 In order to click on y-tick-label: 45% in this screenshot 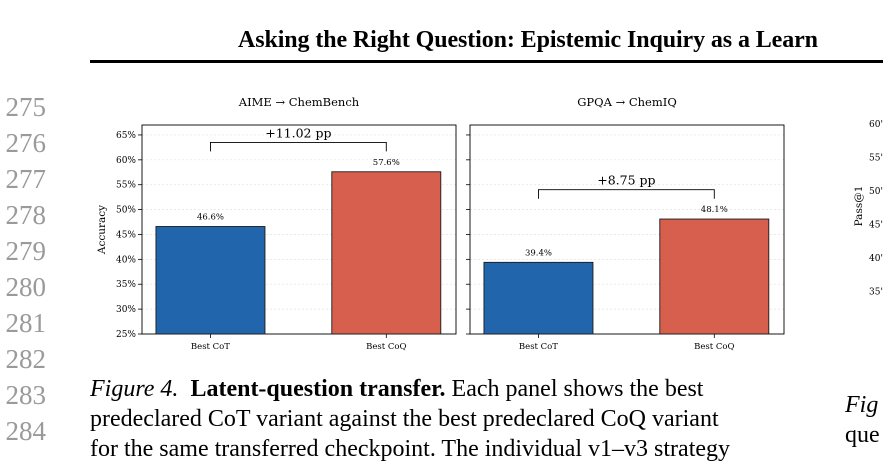, I will do `click(126, 235)`.